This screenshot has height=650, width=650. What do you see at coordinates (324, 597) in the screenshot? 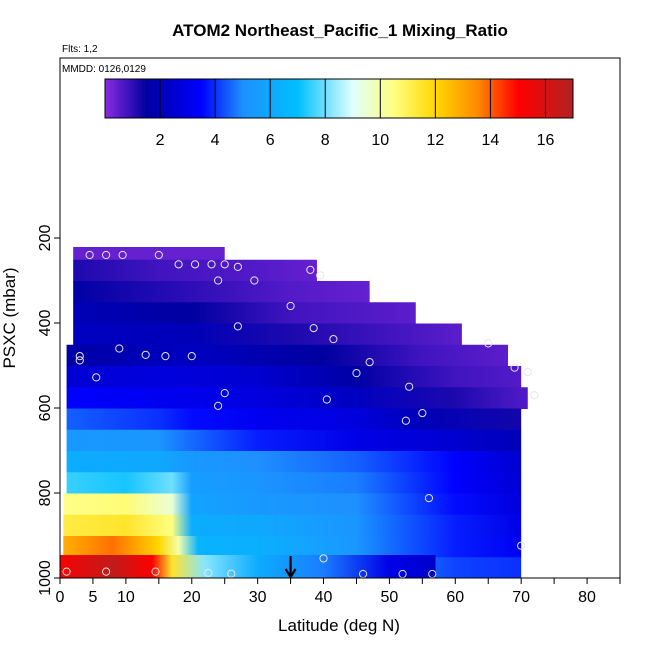
I see `x-tick-label: 40` at bounding box center [324, 597].